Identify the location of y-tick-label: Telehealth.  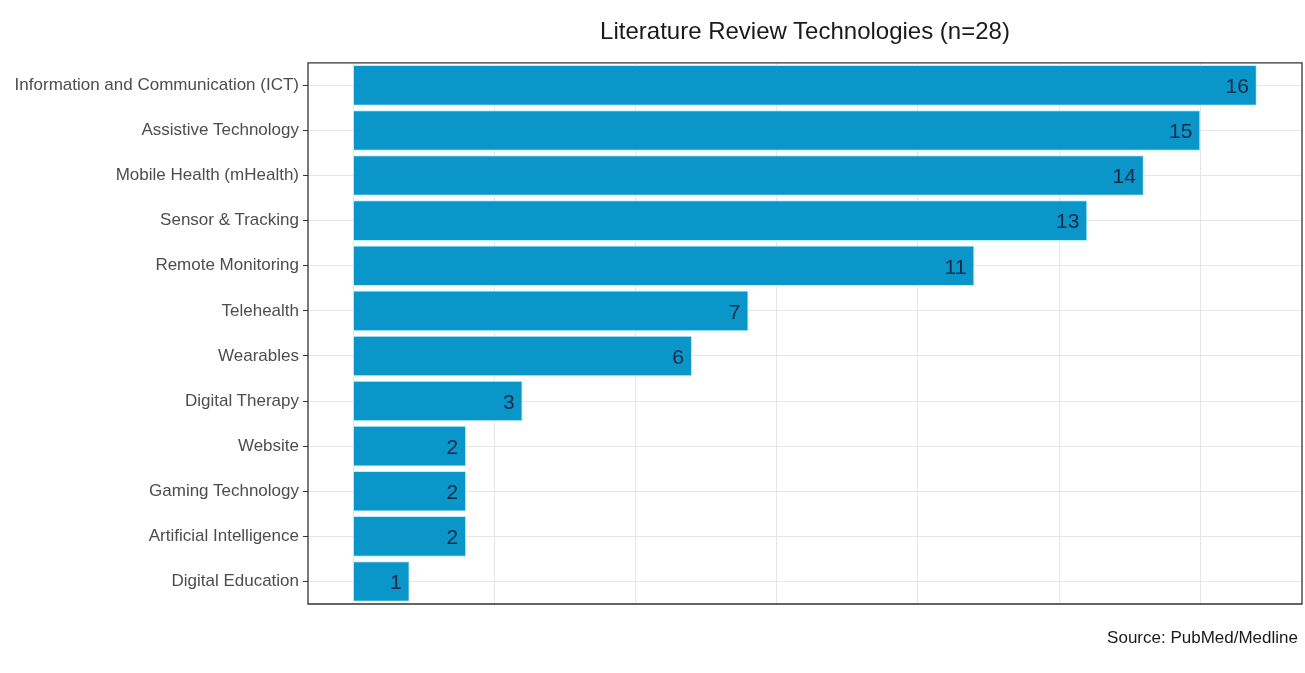
(260, 310).